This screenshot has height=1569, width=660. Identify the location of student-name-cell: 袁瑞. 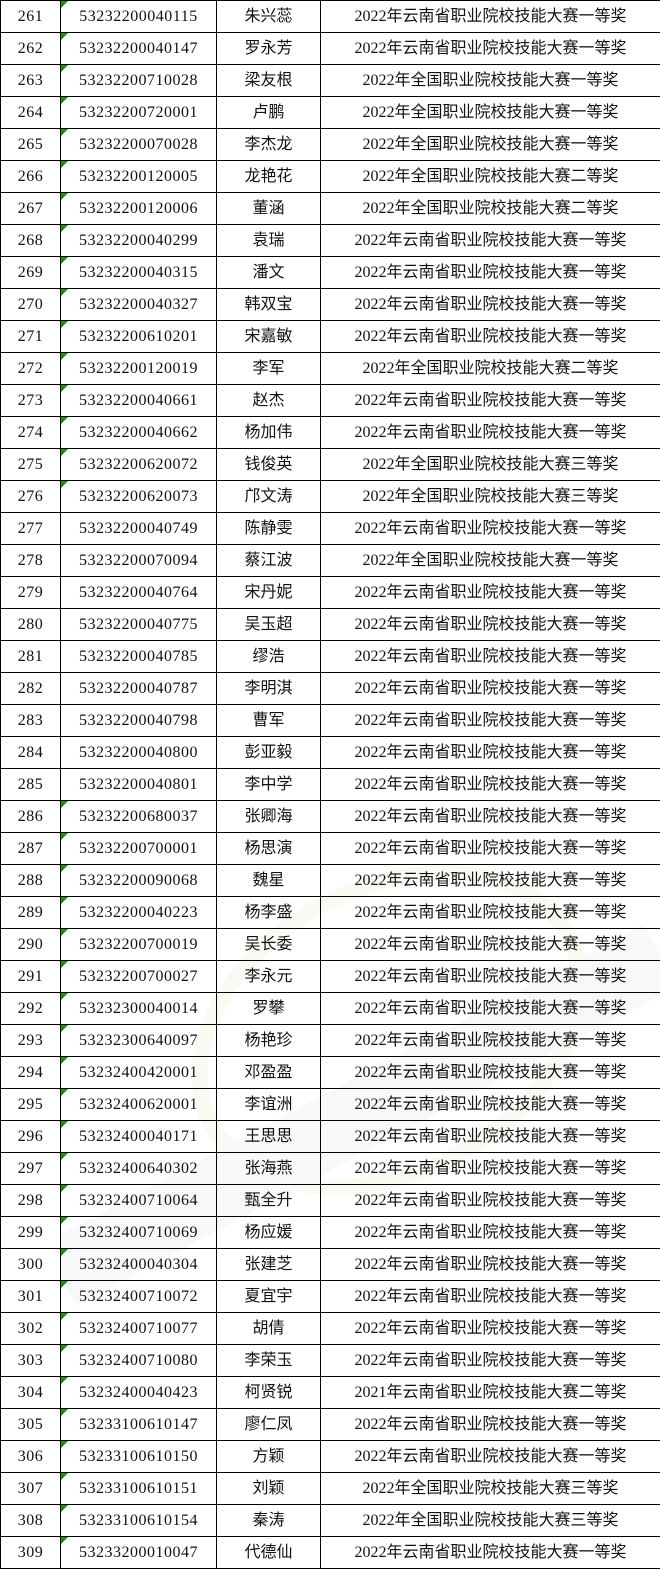
(268, 240).